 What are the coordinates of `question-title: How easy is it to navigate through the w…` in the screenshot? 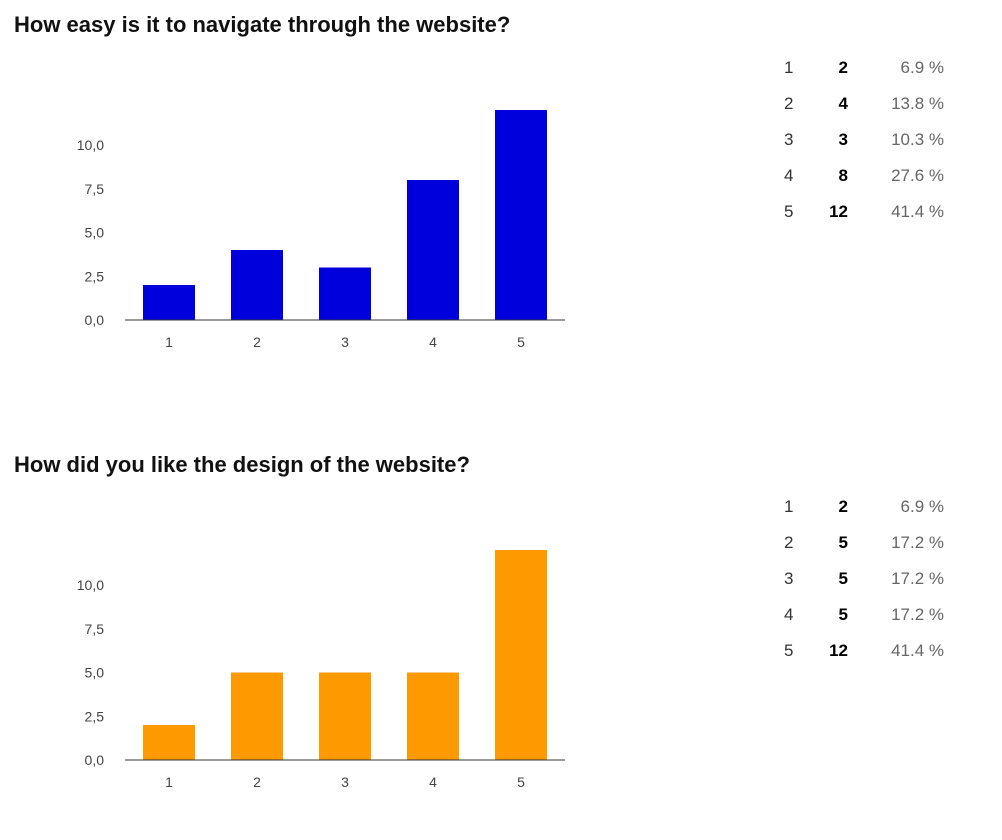 It's located at (262, 24).